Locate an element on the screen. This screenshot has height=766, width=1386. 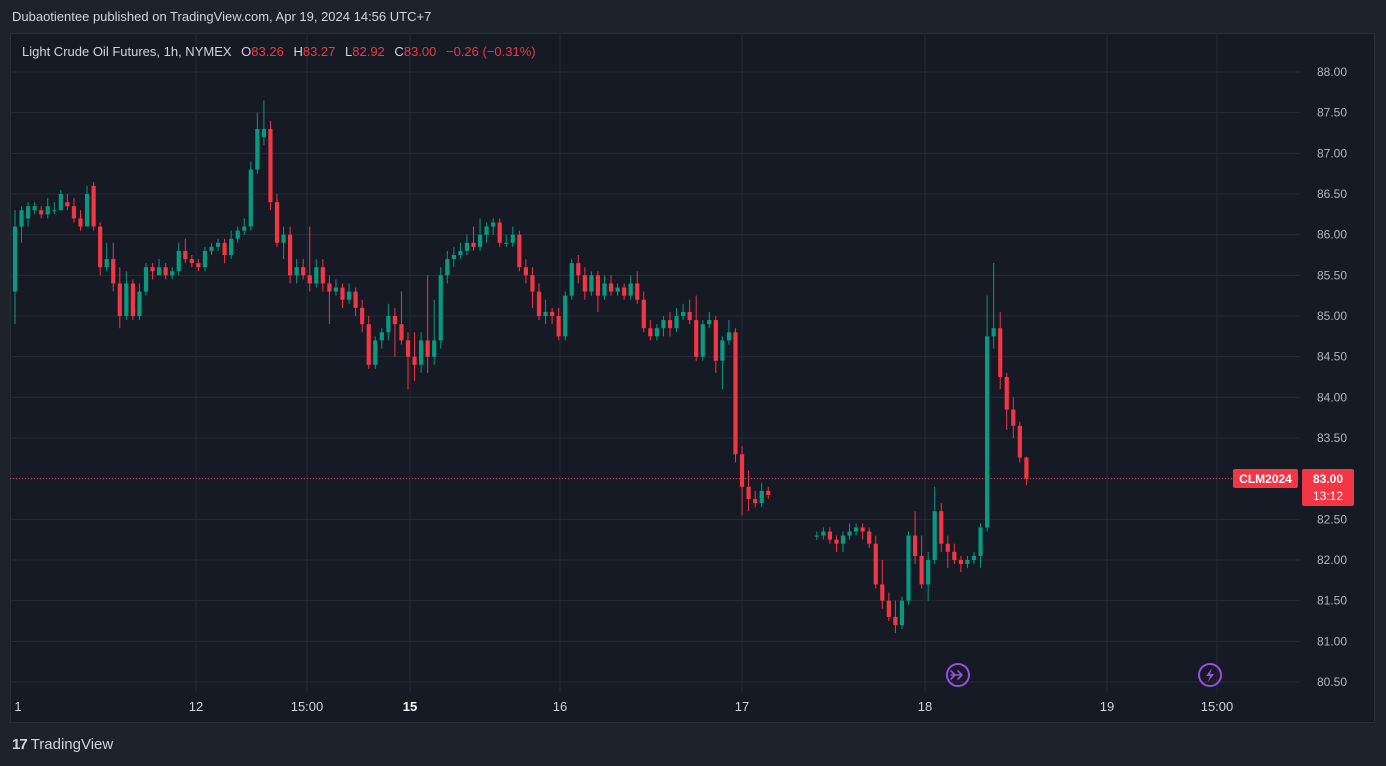
time-tick-label: 15:00 is located at coordinates (307, 706).